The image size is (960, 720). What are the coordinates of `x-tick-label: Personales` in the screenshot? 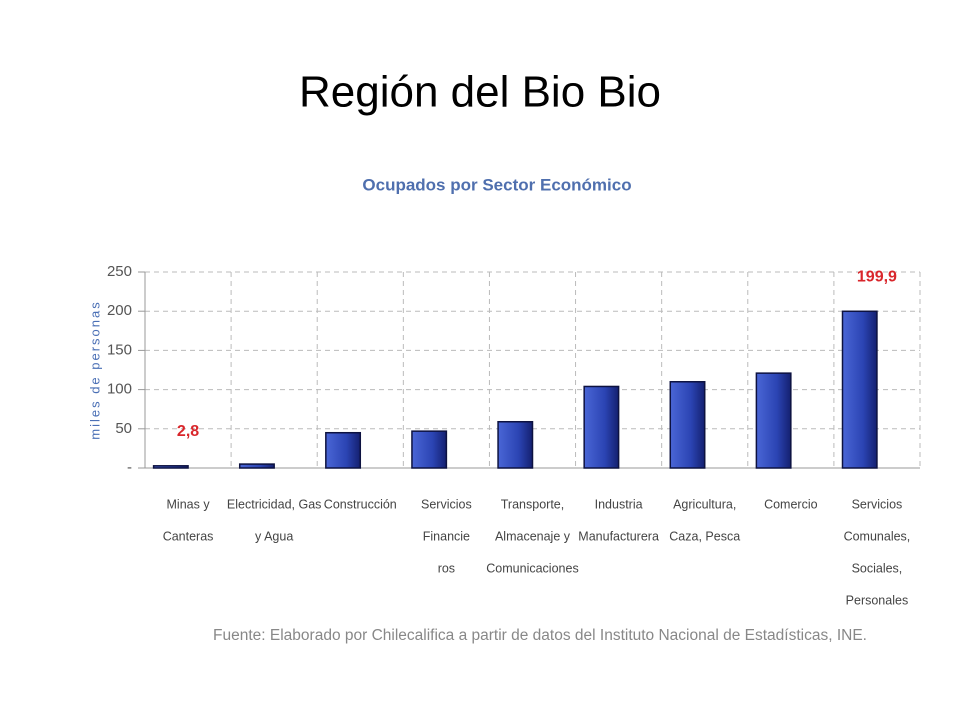 It's located at (877, 600).